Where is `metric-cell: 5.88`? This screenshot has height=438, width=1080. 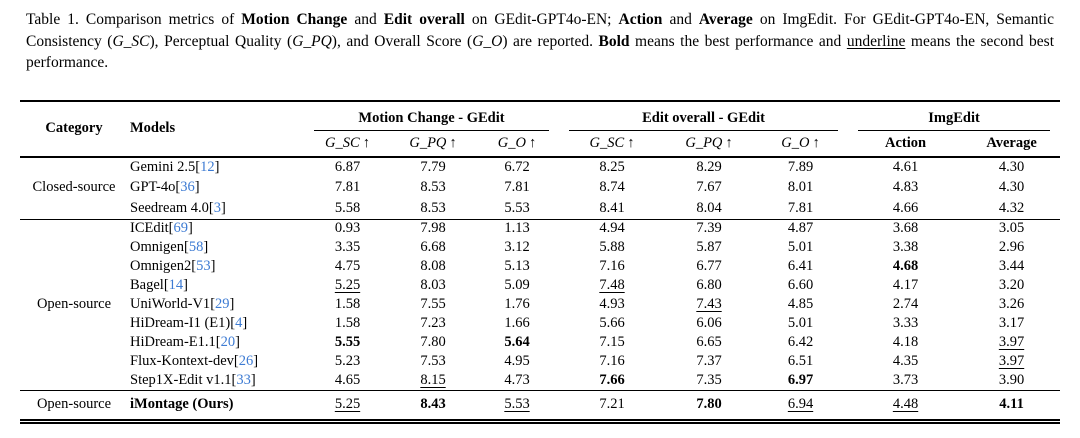
metric-cell: 5.88 is located at coordinates (612, 247).